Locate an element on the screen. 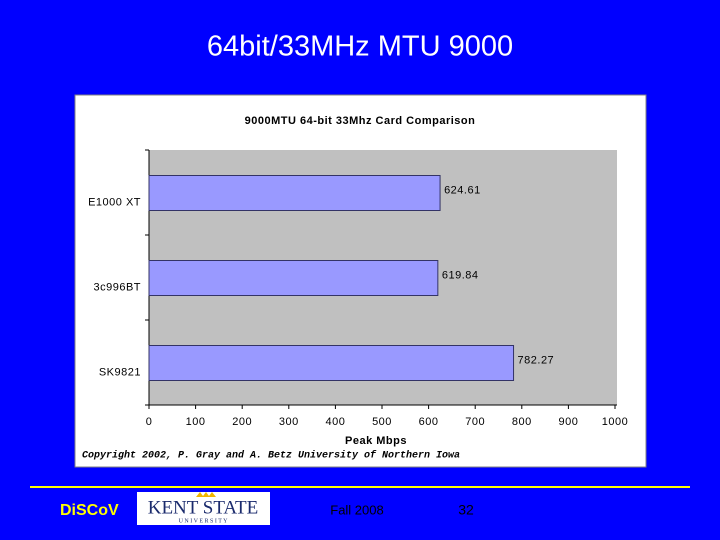 This screenshot has width=720, height=540. logo-text: KENT STATE is located at coordinates (203, 507).